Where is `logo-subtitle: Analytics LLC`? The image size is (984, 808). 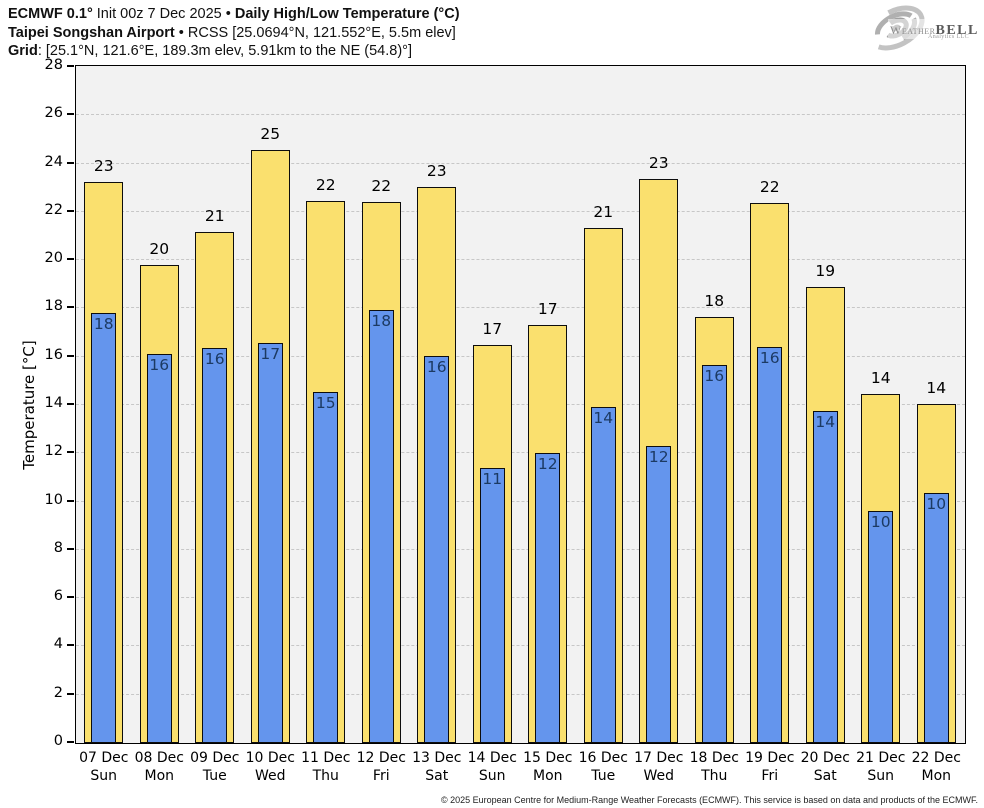
logo-subtitle: Analytics LLC is located at coordinates (949, 37).